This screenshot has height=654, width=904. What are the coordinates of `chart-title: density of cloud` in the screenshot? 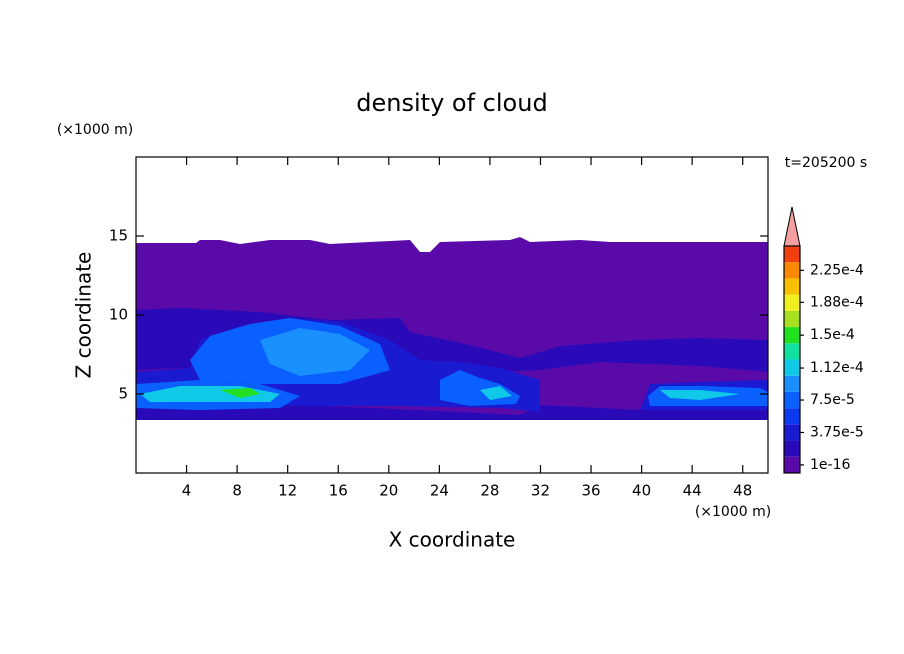 It's located at (451, 103).